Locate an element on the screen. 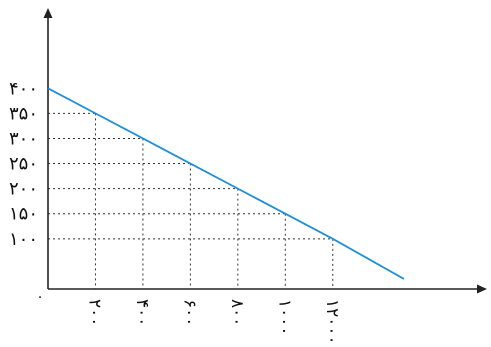 Image resolution: width=491 pixels, height=347 pixels. y-tick-label-6: ۳۵۰ is located at coordinates (23, 113).